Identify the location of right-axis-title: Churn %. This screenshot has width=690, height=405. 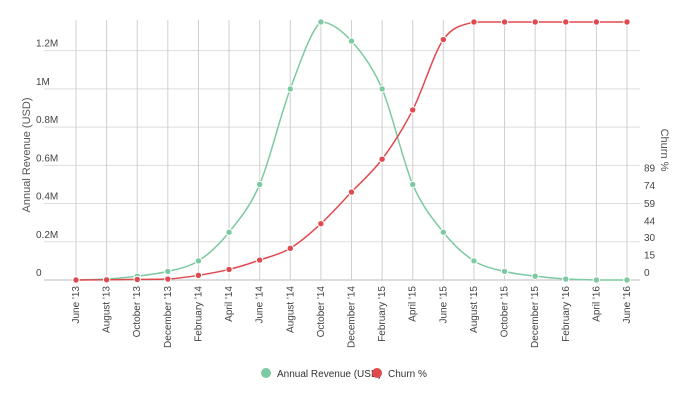
(664, 150).